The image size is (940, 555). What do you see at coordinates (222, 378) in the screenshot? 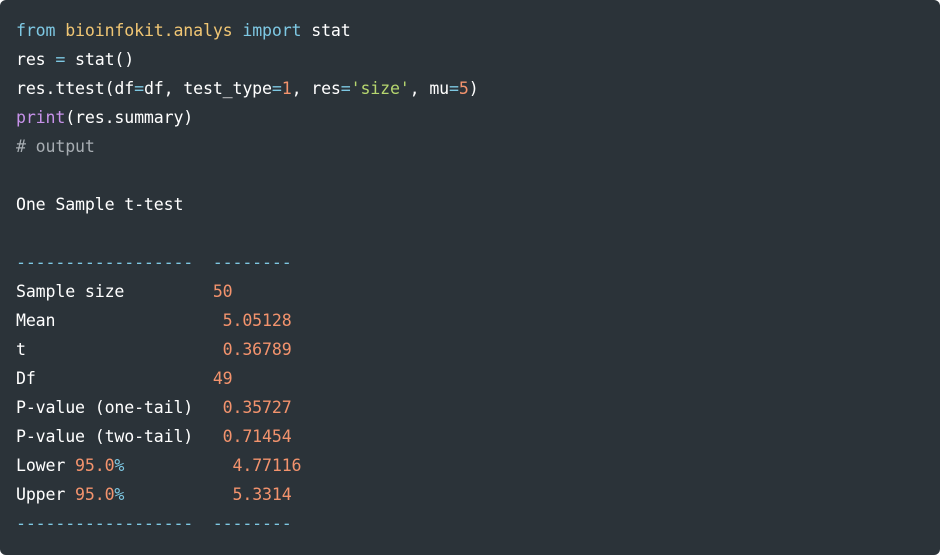
I see `number-token: 49` at bounding box center [222, 378].